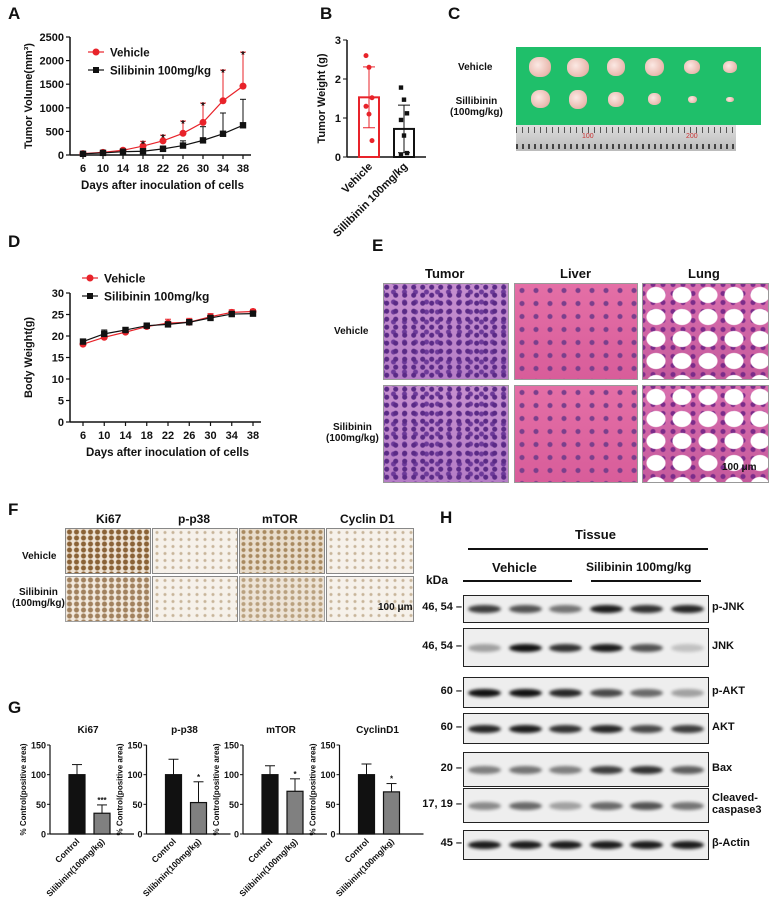 This screenshot has width=772, height=908. I want to click on y-tick-label: 25, so click(58, 316).